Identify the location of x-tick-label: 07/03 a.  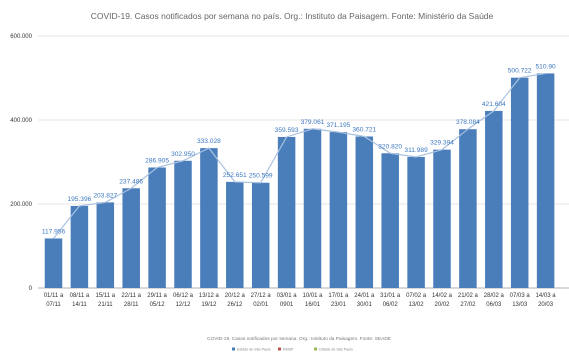
(520, 296).